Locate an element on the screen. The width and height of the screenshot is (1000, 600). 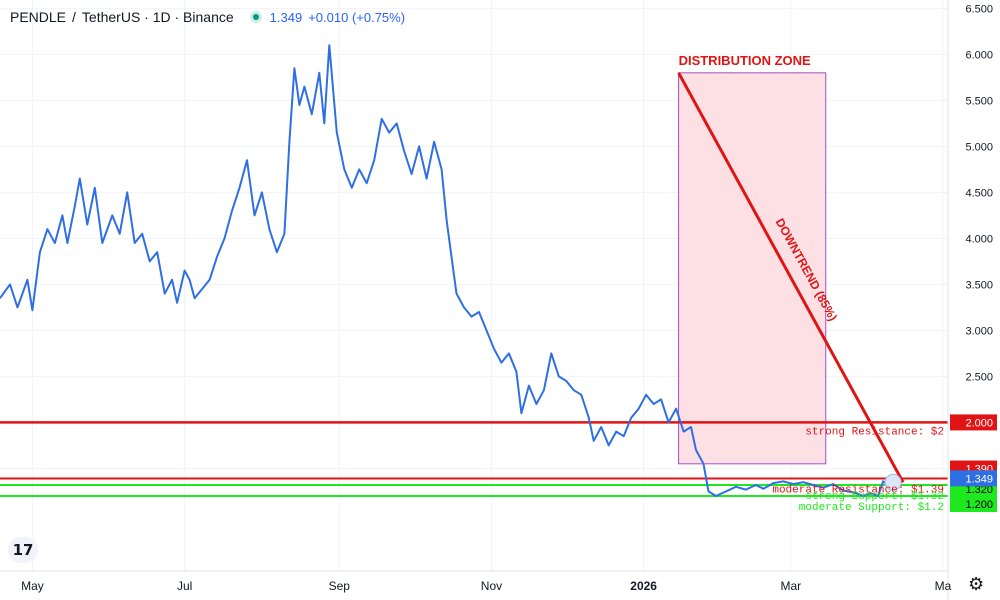
x-tick-label: Mar is located at coordinates (790, 586).